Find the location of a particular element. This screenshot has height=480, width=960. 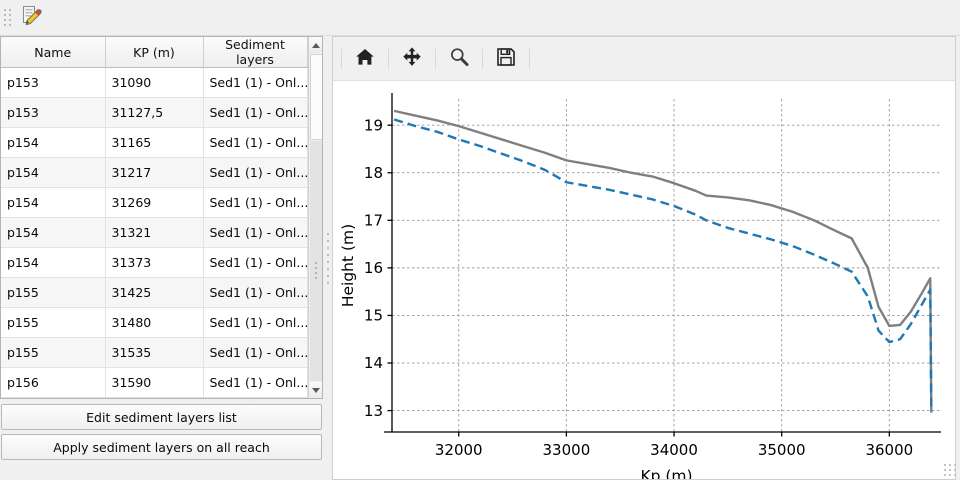

x-tick-label: 36000 is located at coordinates (889, 450).